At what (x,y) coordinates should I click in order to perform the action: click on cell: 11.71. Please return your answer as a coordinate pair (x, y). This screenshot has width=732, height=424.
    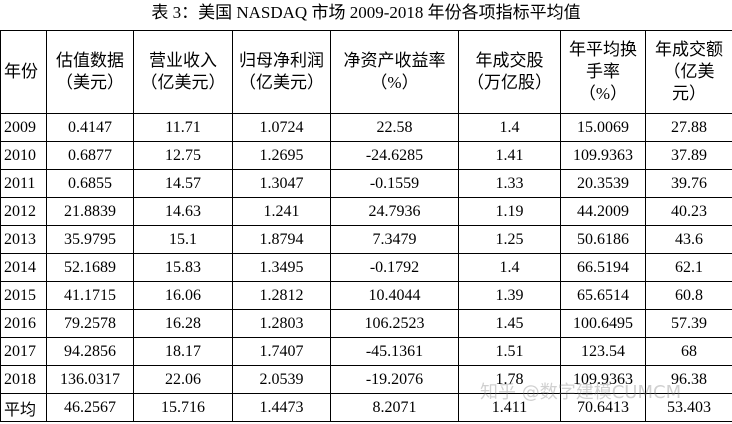
    Looking at the image, I should click on (183, 127).